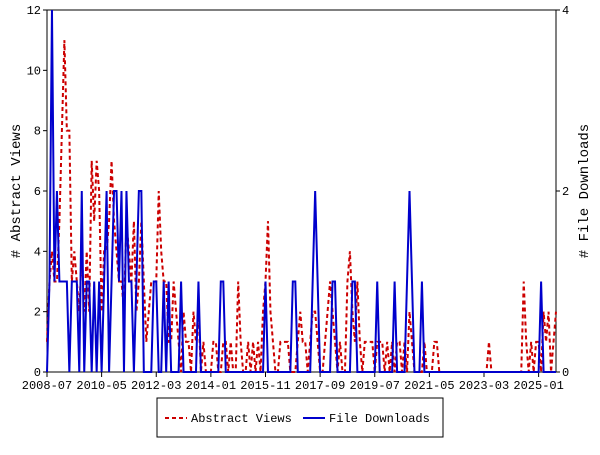 Image resolution: width=600 pixels, height=455 pixels. What do you see at coordinates (156, 386) in the screenshot?
I see `x-tick-label: 2012-03` at bounding box center [156, 386].